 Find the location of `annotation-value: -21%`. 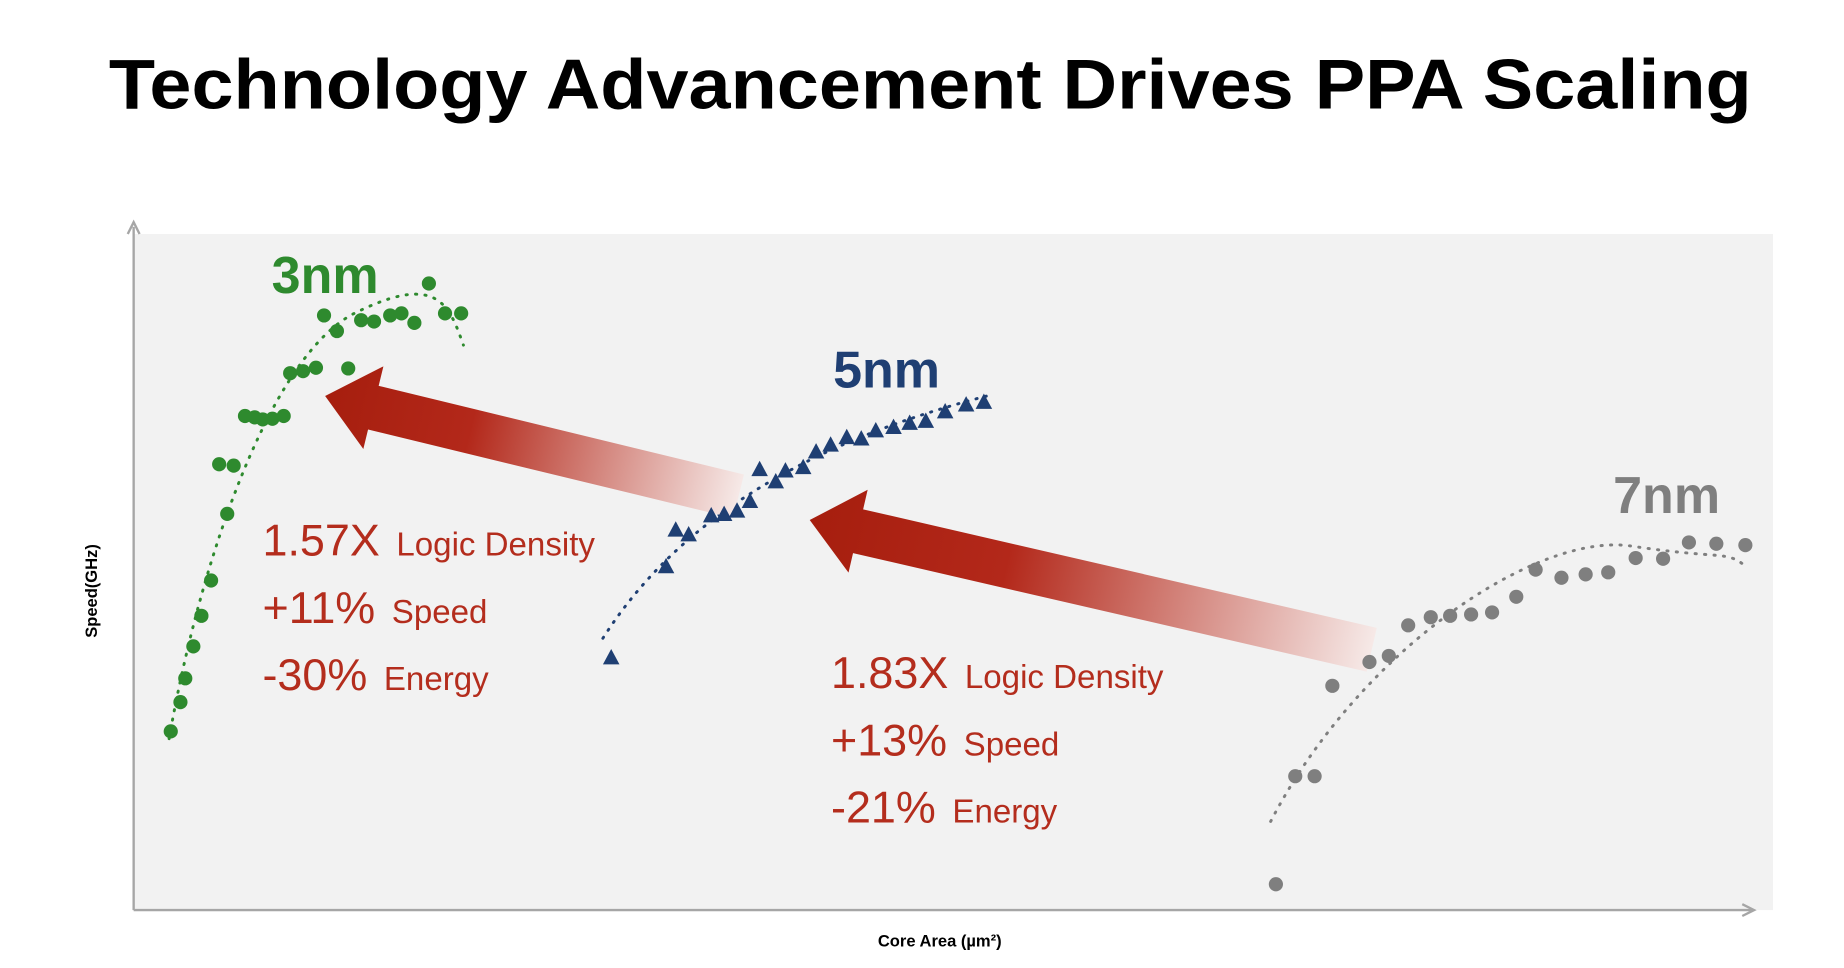

annotation-value: -21% is located at coordinates (883, 807).